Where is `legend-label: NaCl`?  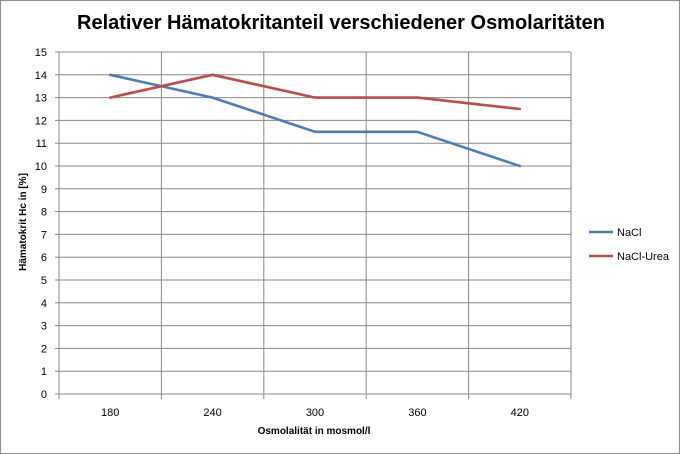
legend-label: NaCl is located at coordinates (629, 233).